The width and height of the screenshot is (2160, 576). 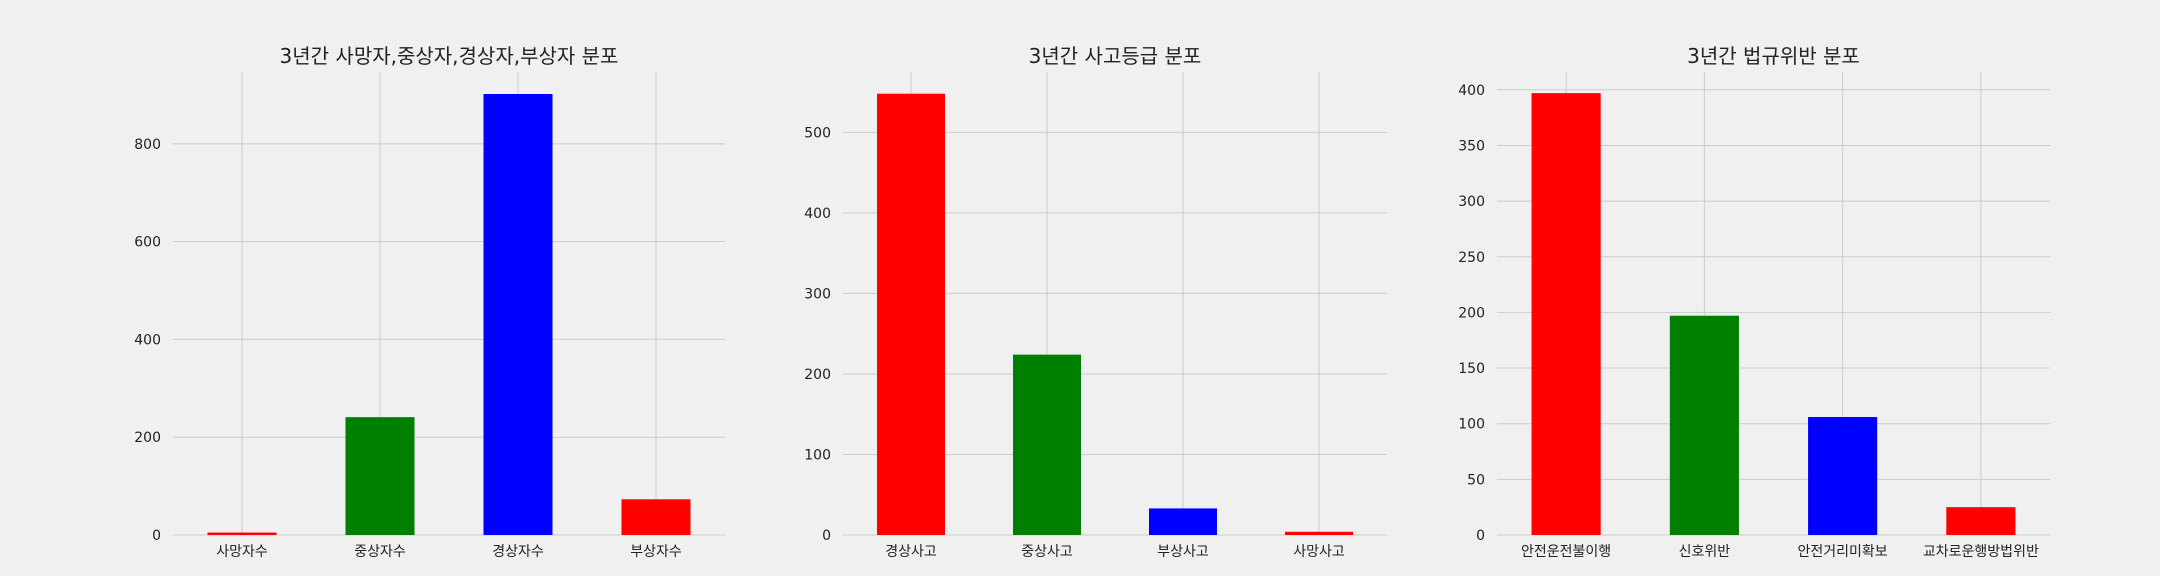 What do you see at coordinates (1183, 552) in the screenshot?
I see `x-tick-label: 부상사고` at bounding box center [1183, 552].